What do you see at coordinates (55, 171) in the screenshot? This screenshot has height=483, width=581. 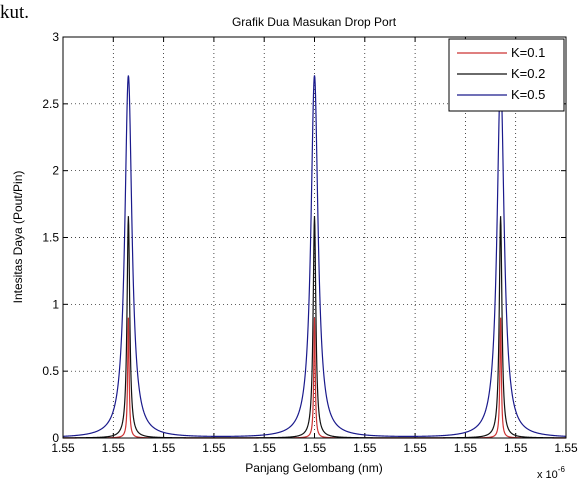 I see `y-tick-label: 2` at bounding box center [55, 171].